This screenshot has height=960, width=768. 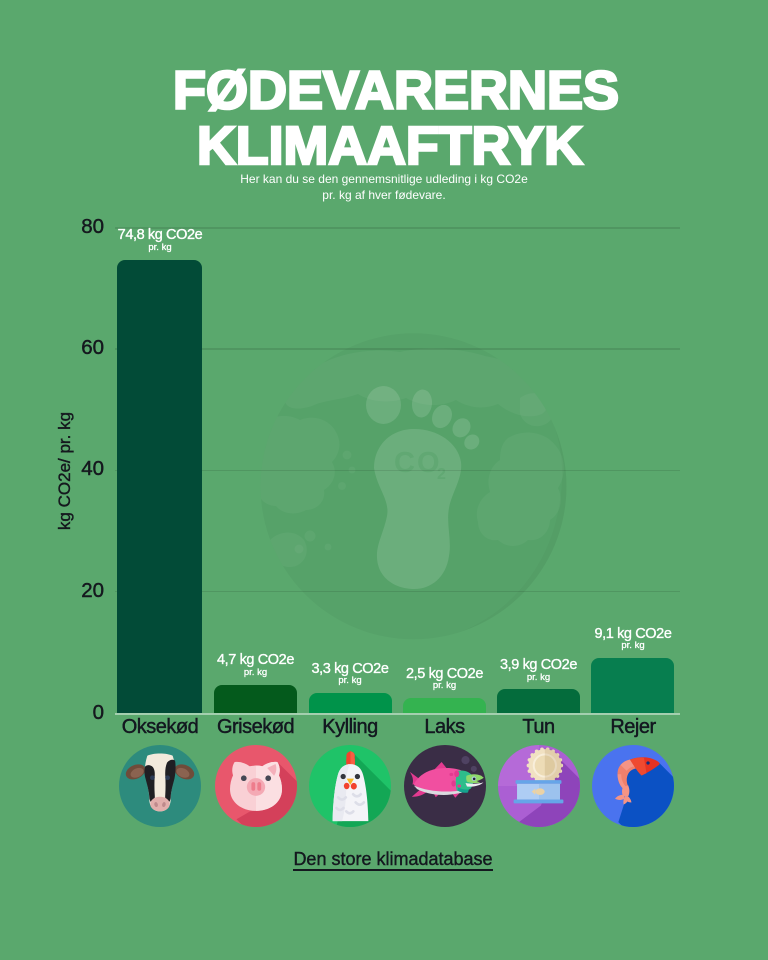 What do you see at coordinates (396, 91) in the screenshot?
I see `svg-text: FØDEVARERNES` at bounding box center [396, 91].